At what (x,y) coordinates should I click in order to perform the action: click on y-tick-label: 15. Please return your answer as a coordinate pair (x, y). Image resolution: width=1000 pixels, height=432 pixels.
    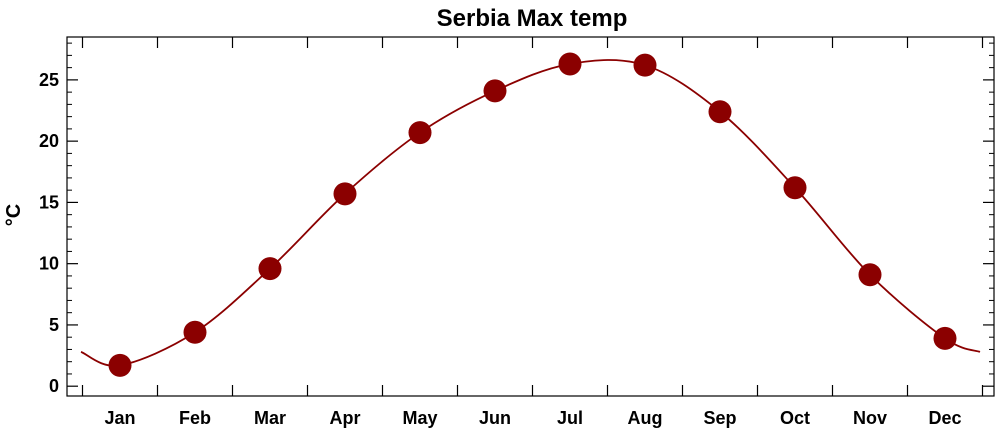
    Looking at the image, I should click on (49, 202).